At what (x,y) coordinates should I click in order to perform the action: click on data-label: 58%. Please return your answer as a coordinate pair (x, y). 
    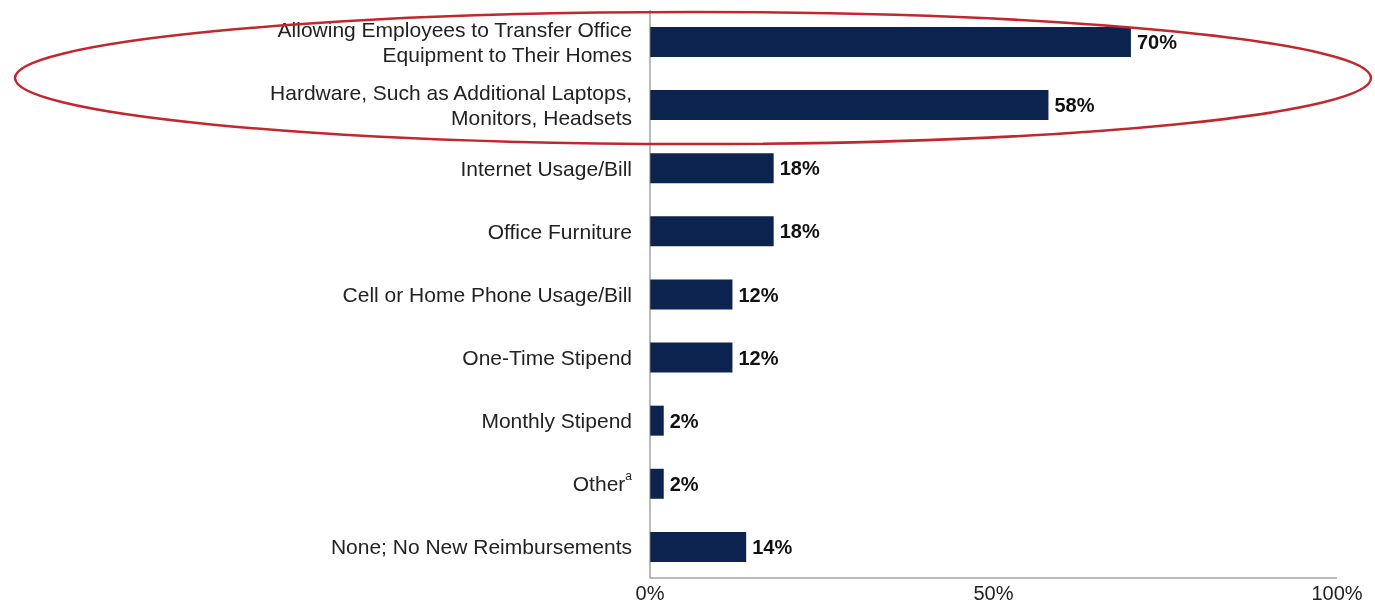
    Looking at the image, I should click on (1074, 105).